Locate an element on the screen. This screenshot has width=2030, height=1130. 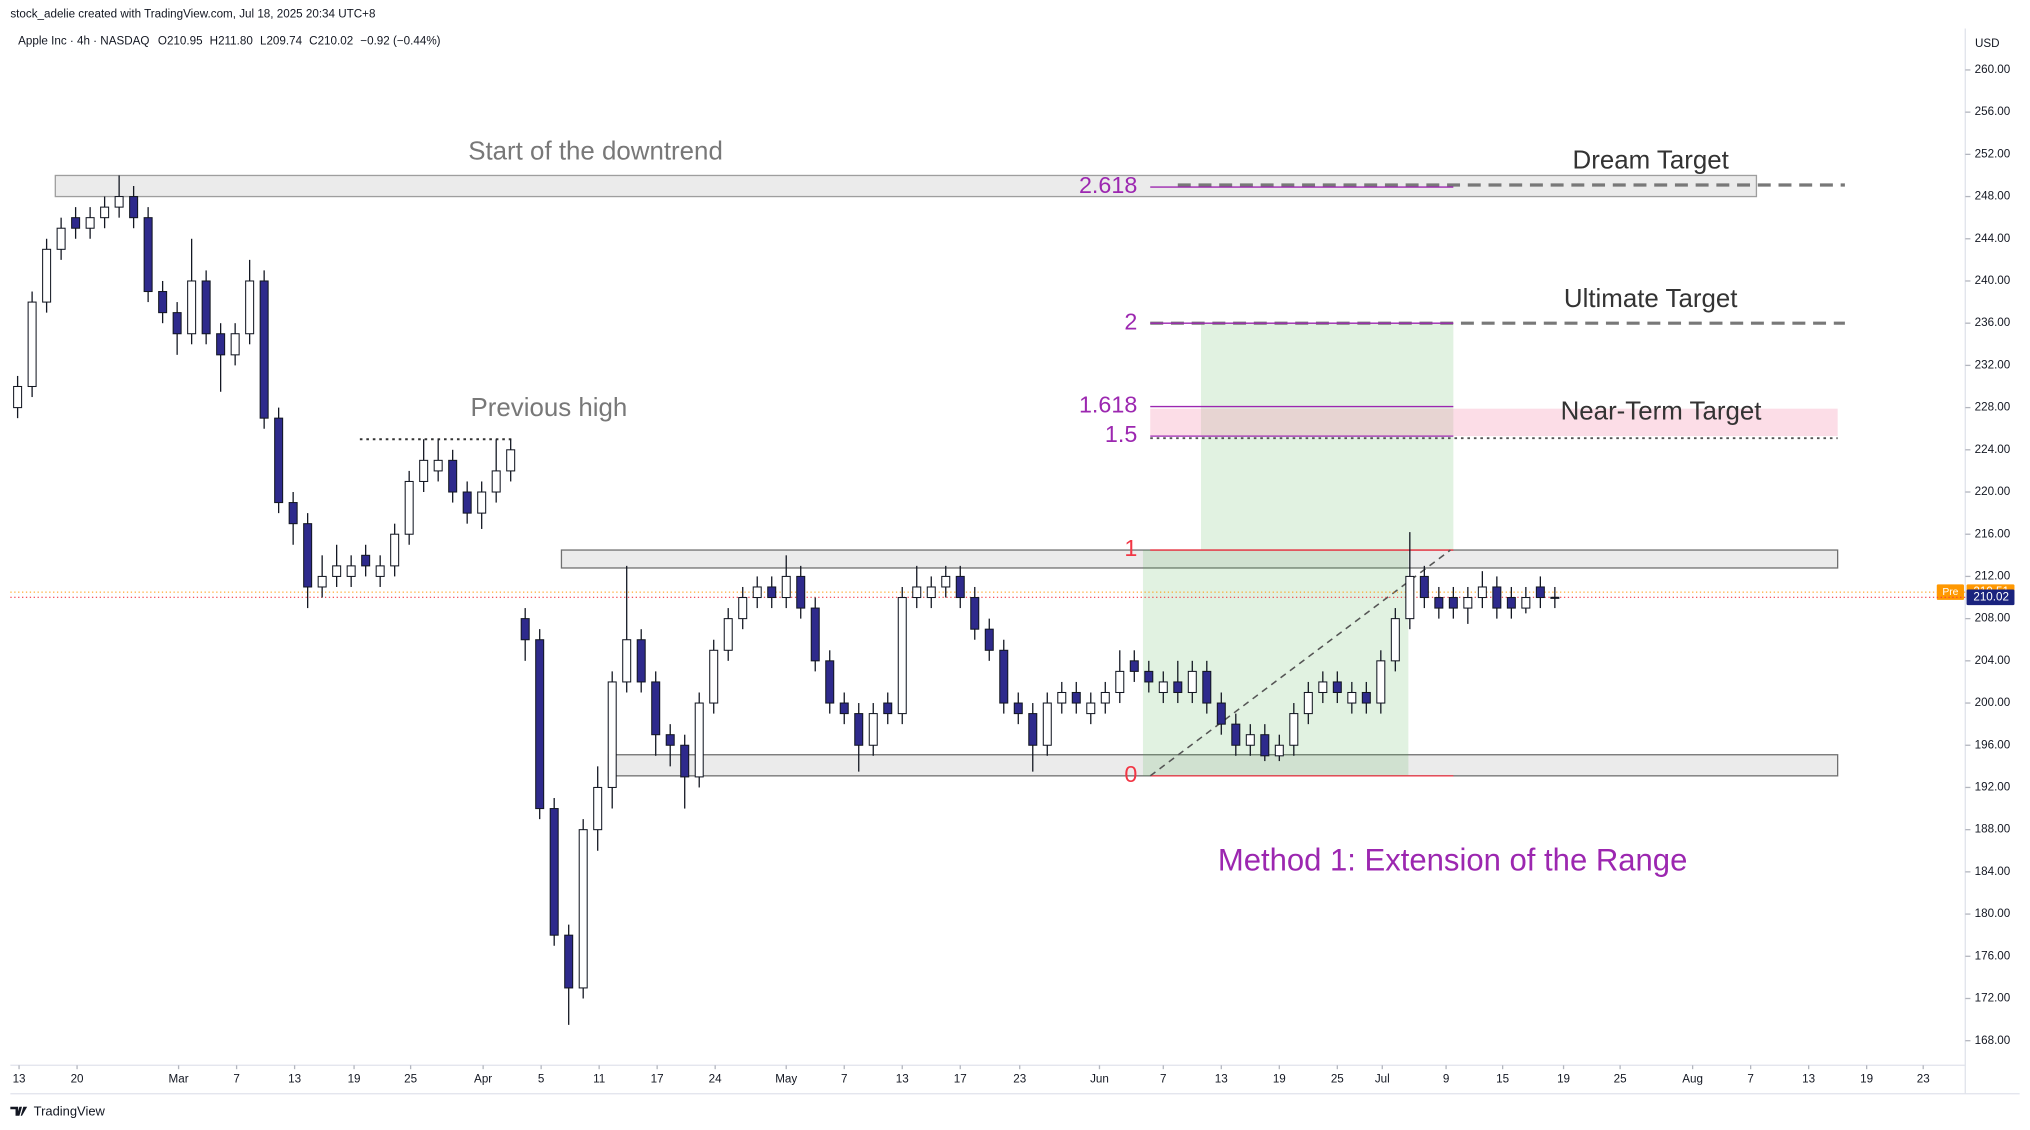
y-tick-label: 248.00 is located at coordinates (1993, 196).